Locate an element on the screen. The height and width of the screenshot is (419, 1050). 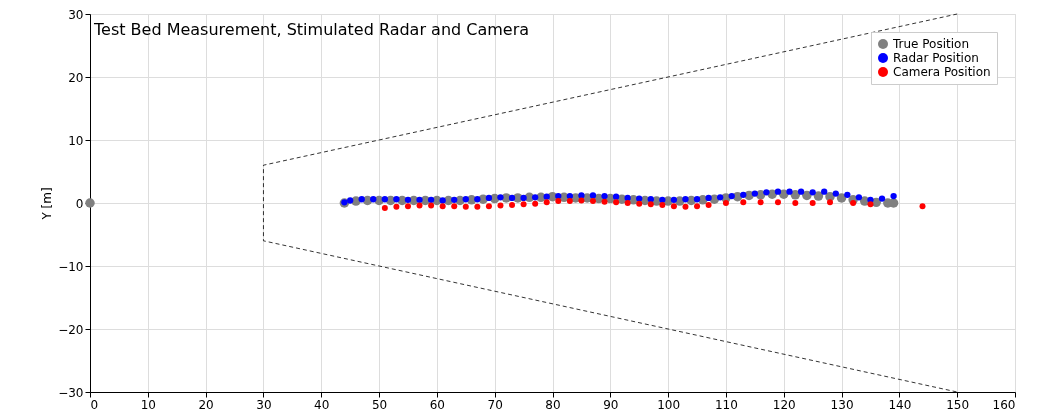
x-tick-label: 40 is located at coordinates (322, 404).